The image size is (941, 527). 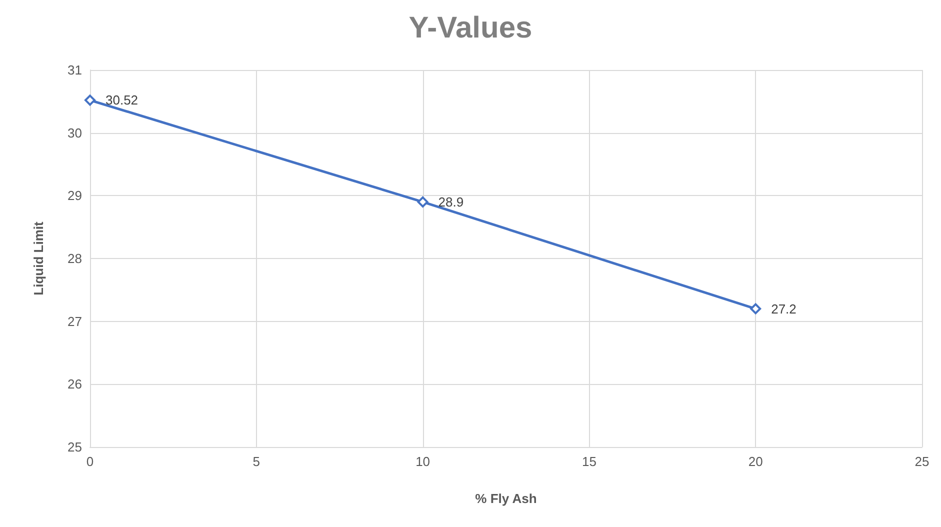 What do you see at coordinates (75, 132) in the screenshot?
I see `y-tick-label: 30` at bounding box center [75, 132].